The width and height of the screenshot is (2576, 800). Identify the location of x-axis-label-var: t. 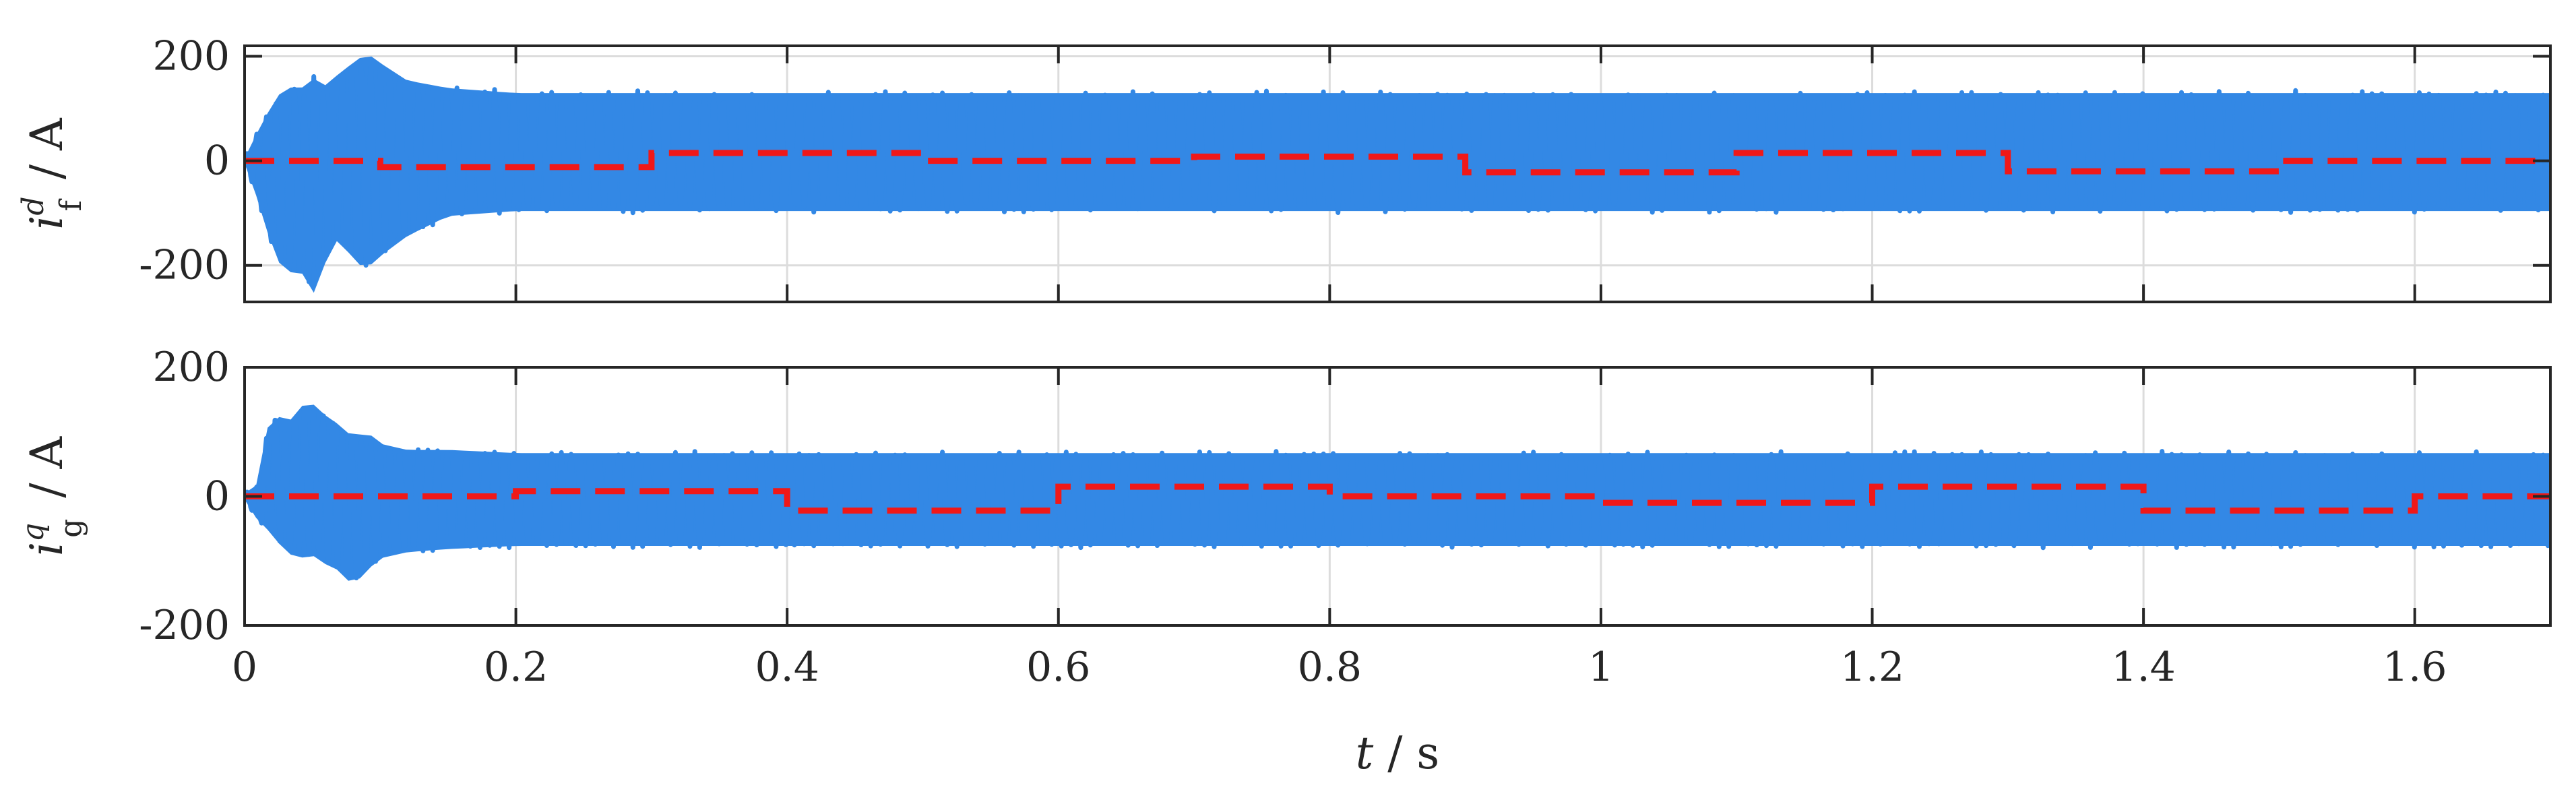
(1365, 753).